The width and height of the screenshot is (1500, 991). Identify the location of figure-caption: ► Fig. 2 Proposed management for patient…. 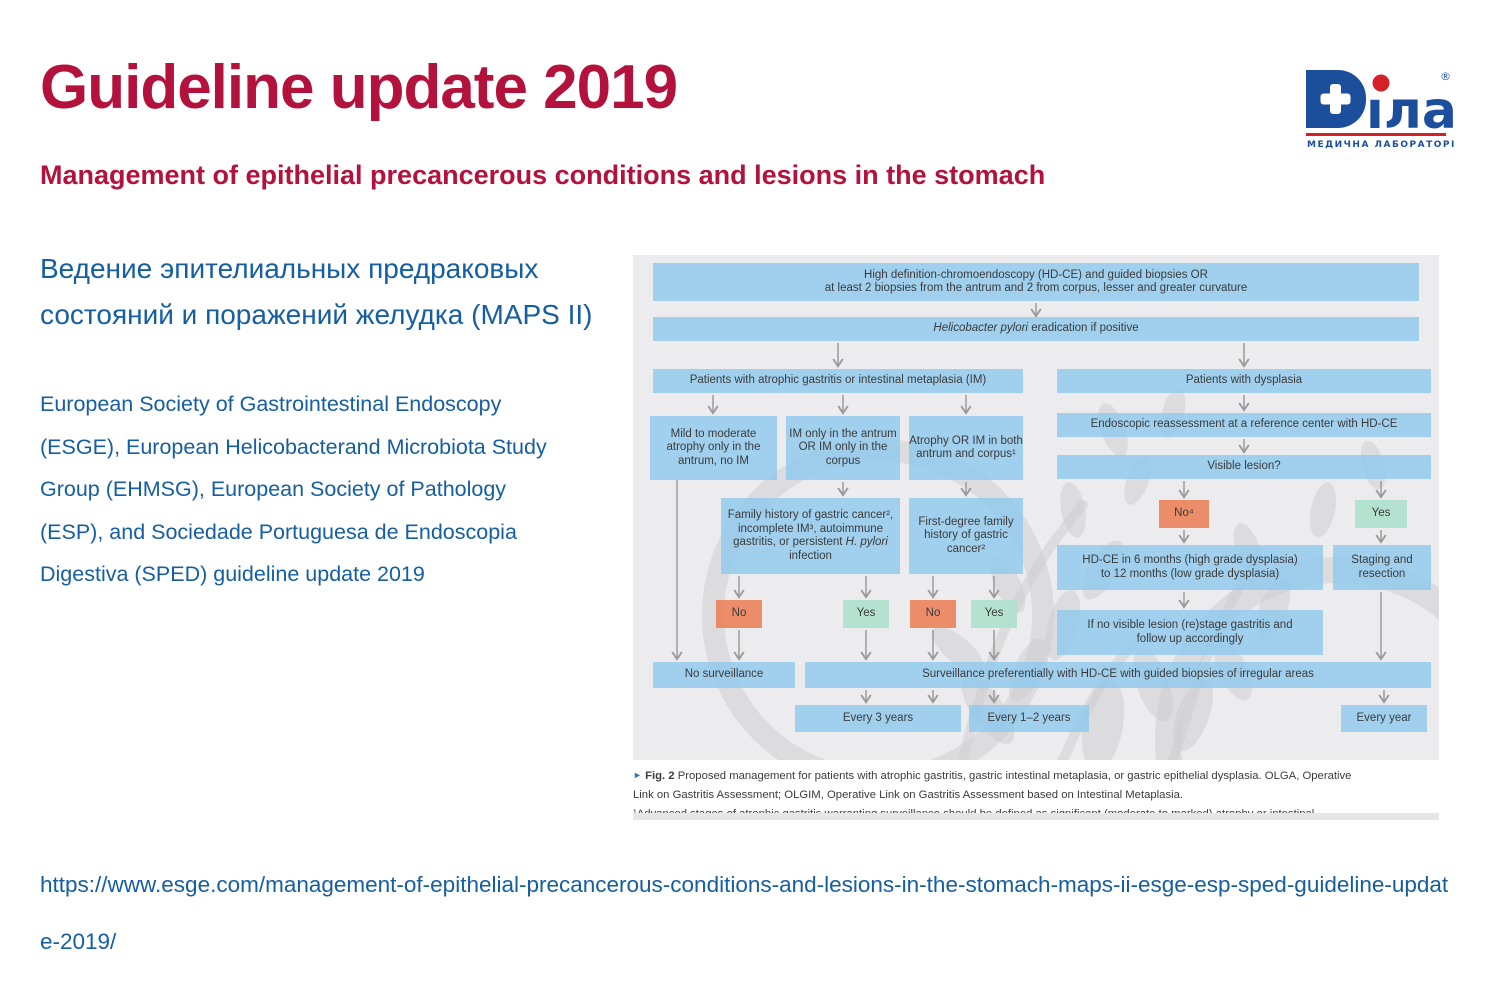
(1036, 786).